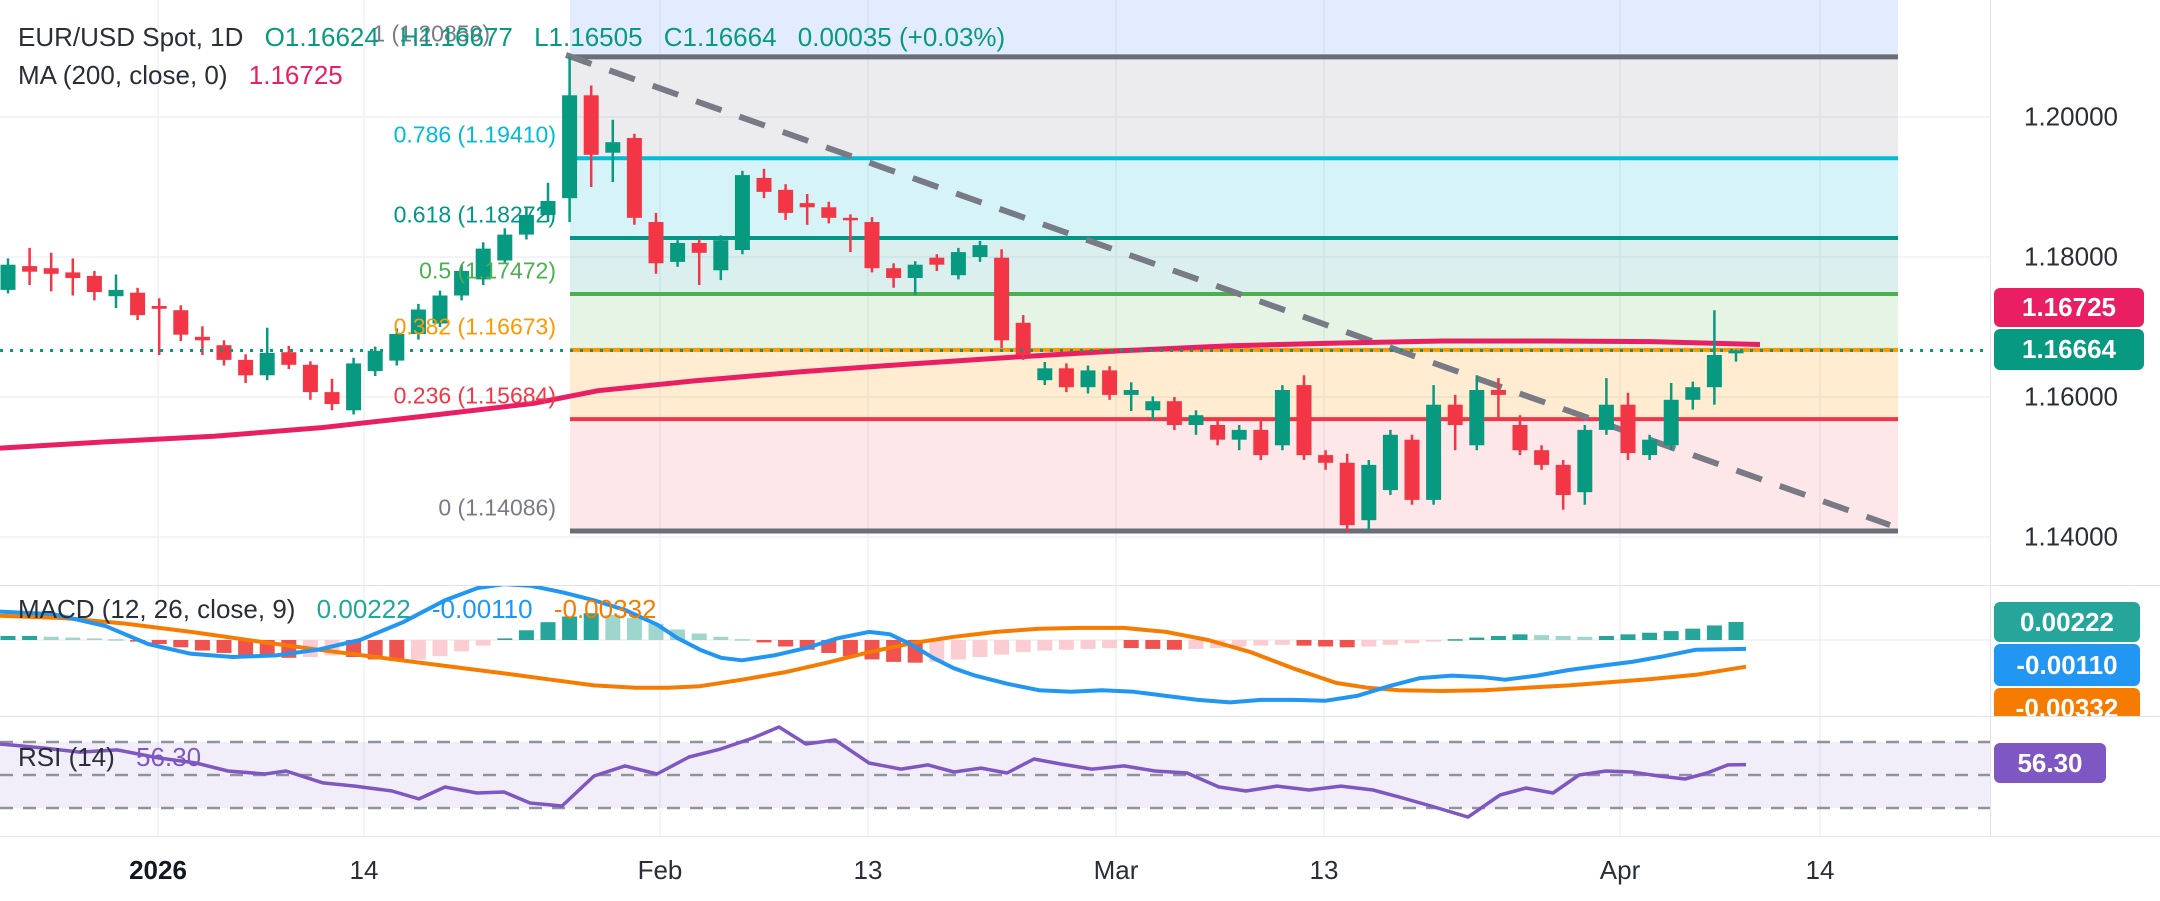 This screenshot has width=2160, height=901. Describe the element at coordinates (2050, 763) in the screenshot. I see `rsi-value-badge: 56.30` at that location.